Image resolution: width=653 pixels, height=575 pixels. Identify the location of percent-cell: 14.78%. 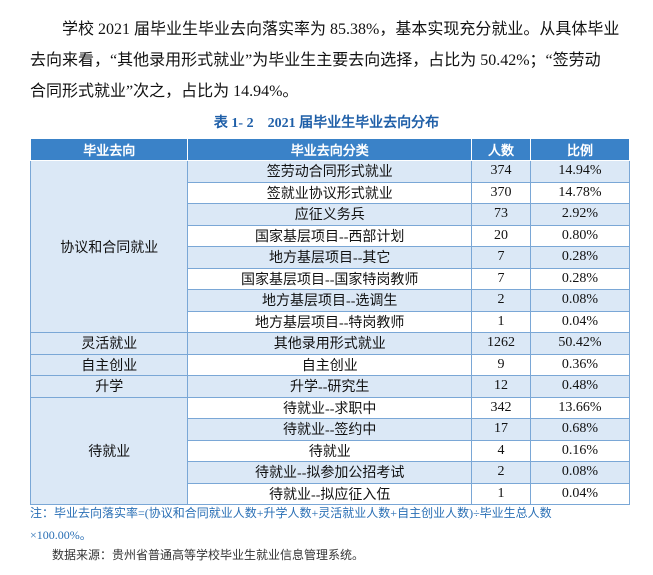
(580, 192).